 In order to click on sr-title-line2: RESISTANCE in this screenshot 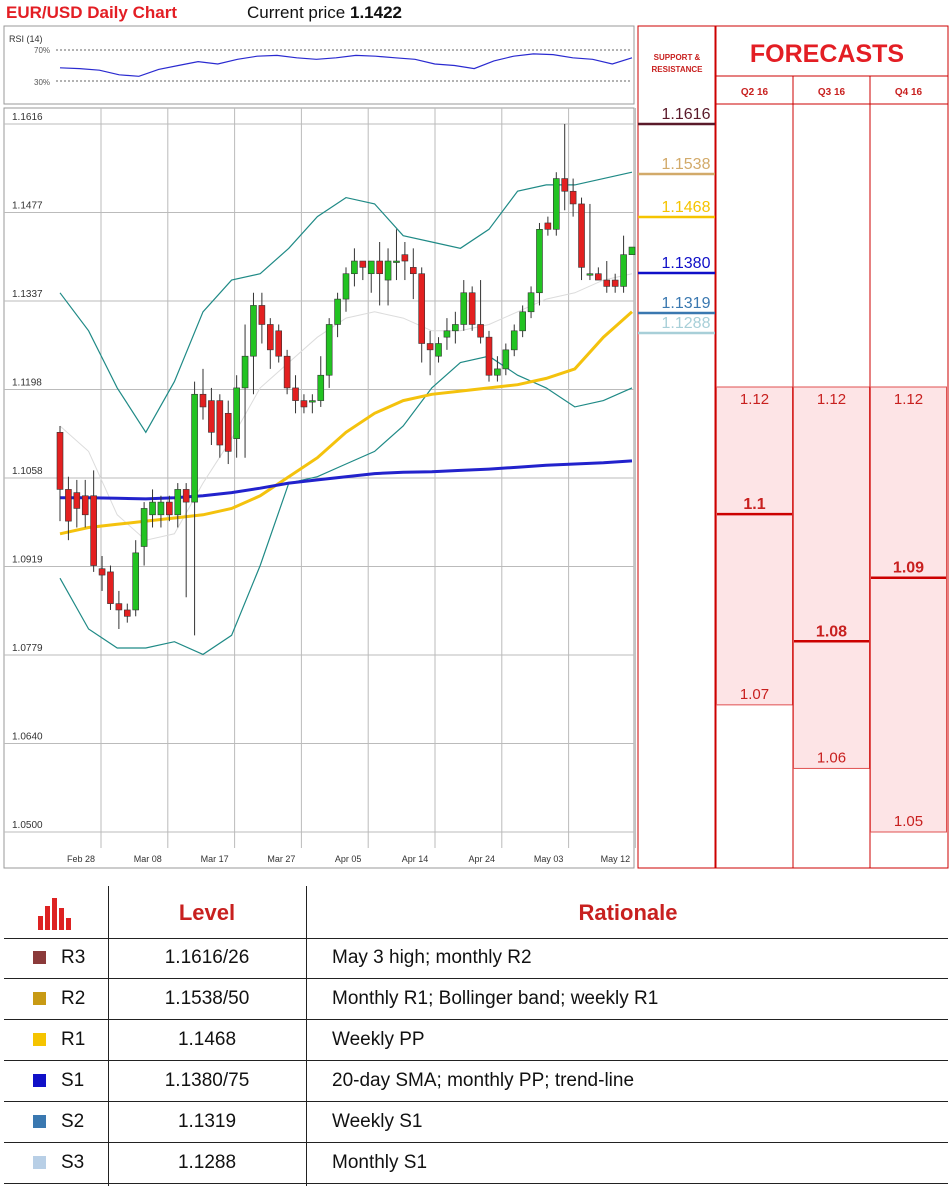, I will do `click(678, 69)`.